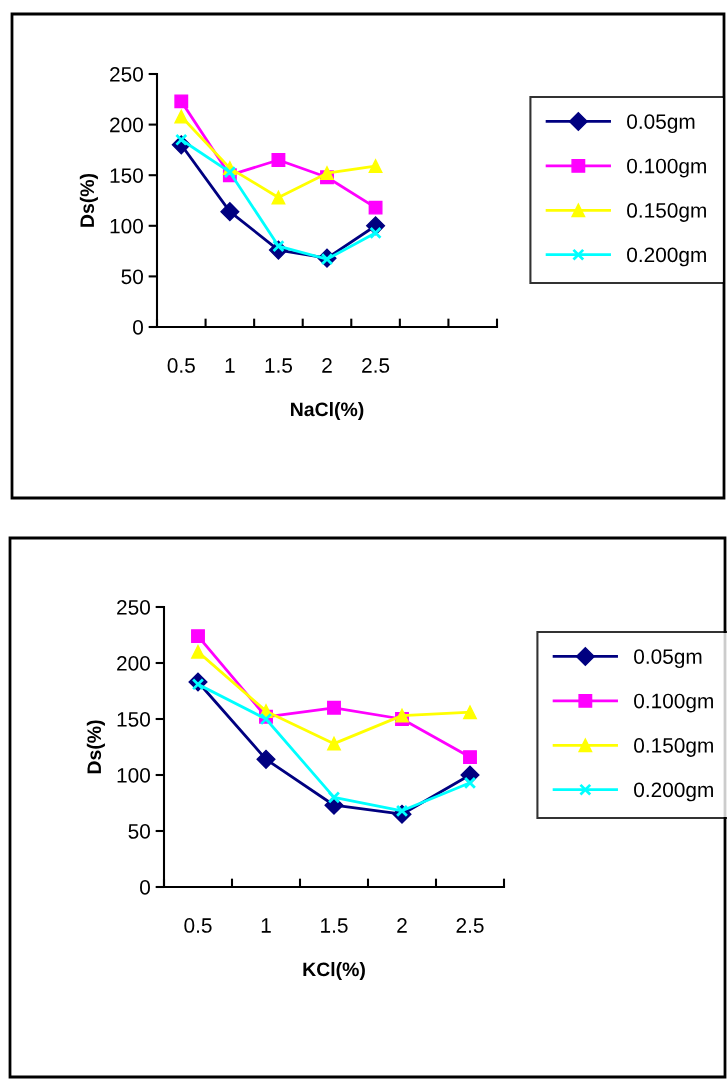 The width and height of the screenshot is (727, 1079). I want to click on x-axis-title: KCl(%), so click(334, 971).